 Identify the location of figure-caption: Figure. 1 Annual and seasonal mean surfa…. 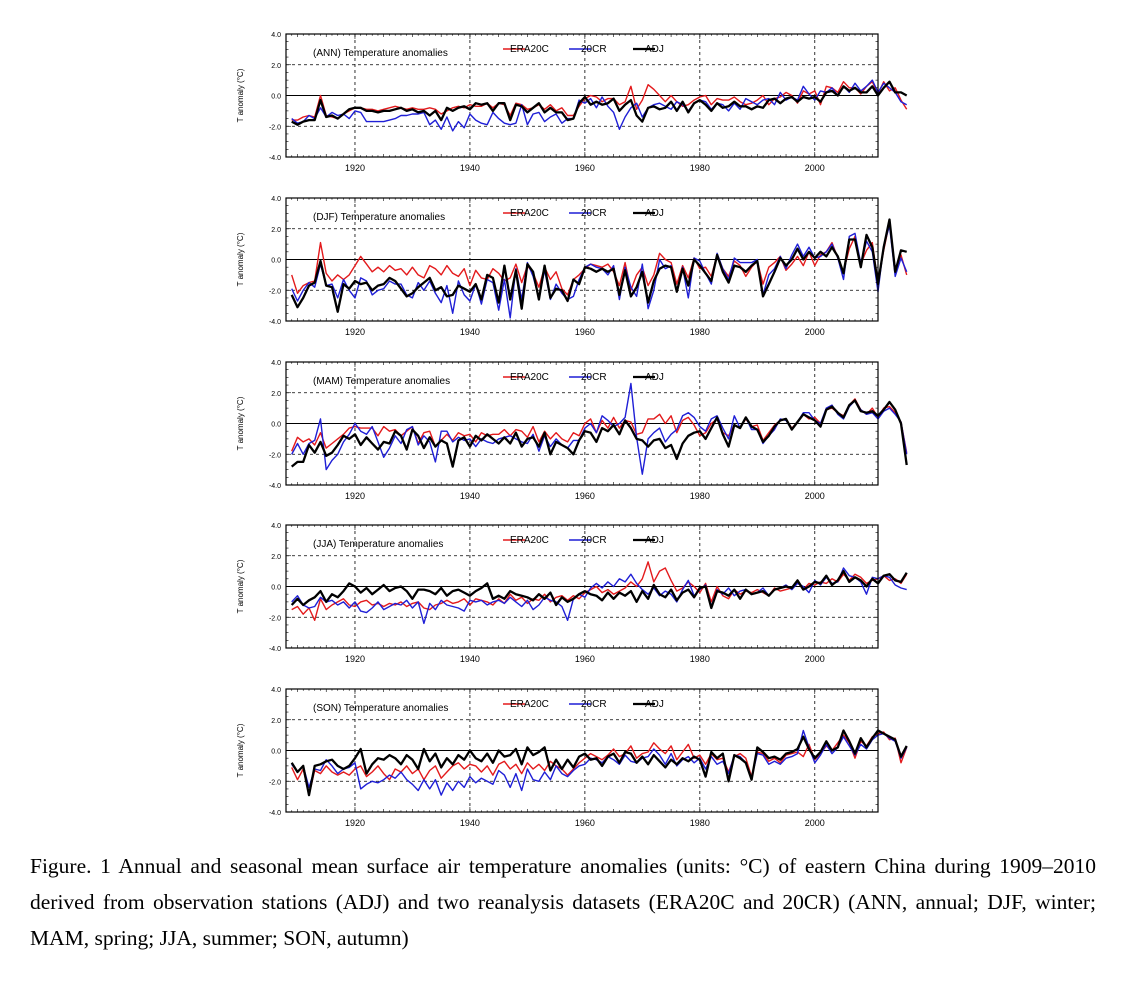
(563, 902).